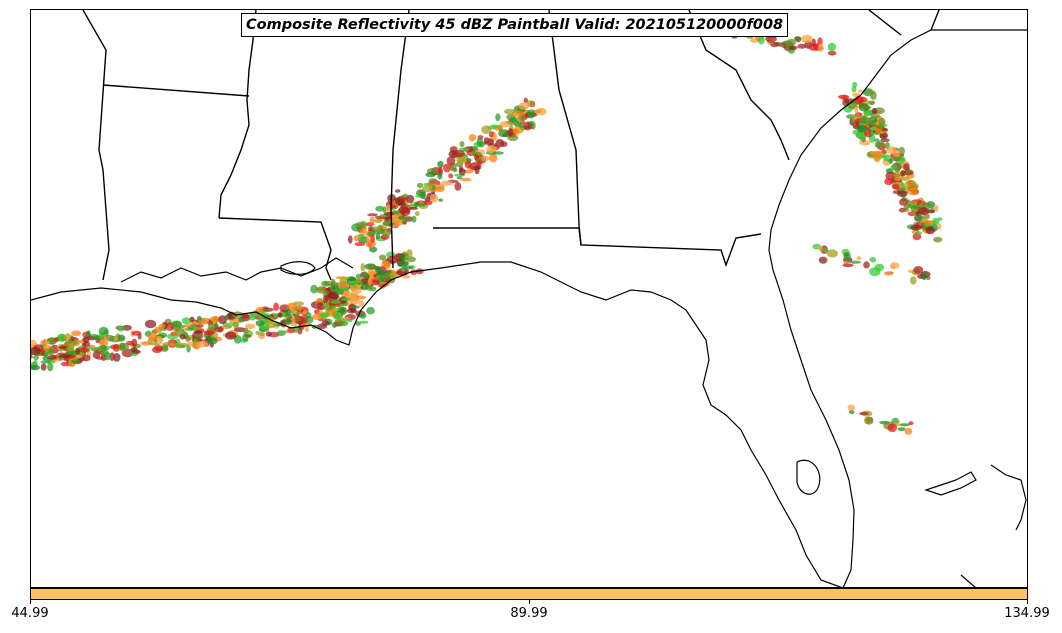 The width and height of the screenshot is (1062, 633). What do you see at coordinates (935, 20) in the screenshot?
I see `border-north` at bounding box center [935, 20].